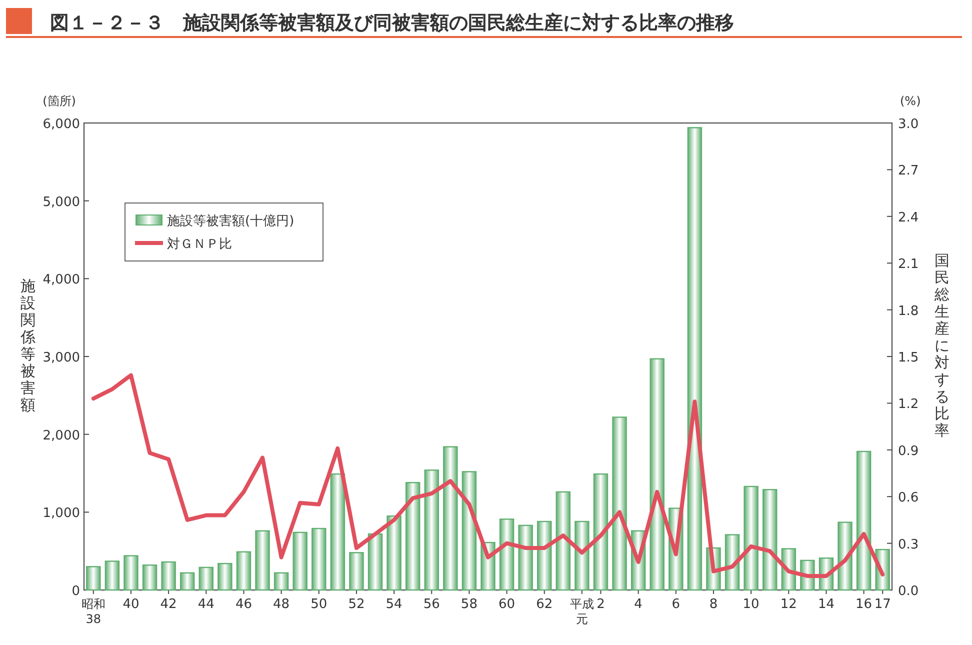 Image resolution: width=972 pixels, height=645 pixels. What do you see at coordinates (942, 346) in the screenshot?
I see `text: 国民総生産に対する比率` at bounding box center [942, 346].